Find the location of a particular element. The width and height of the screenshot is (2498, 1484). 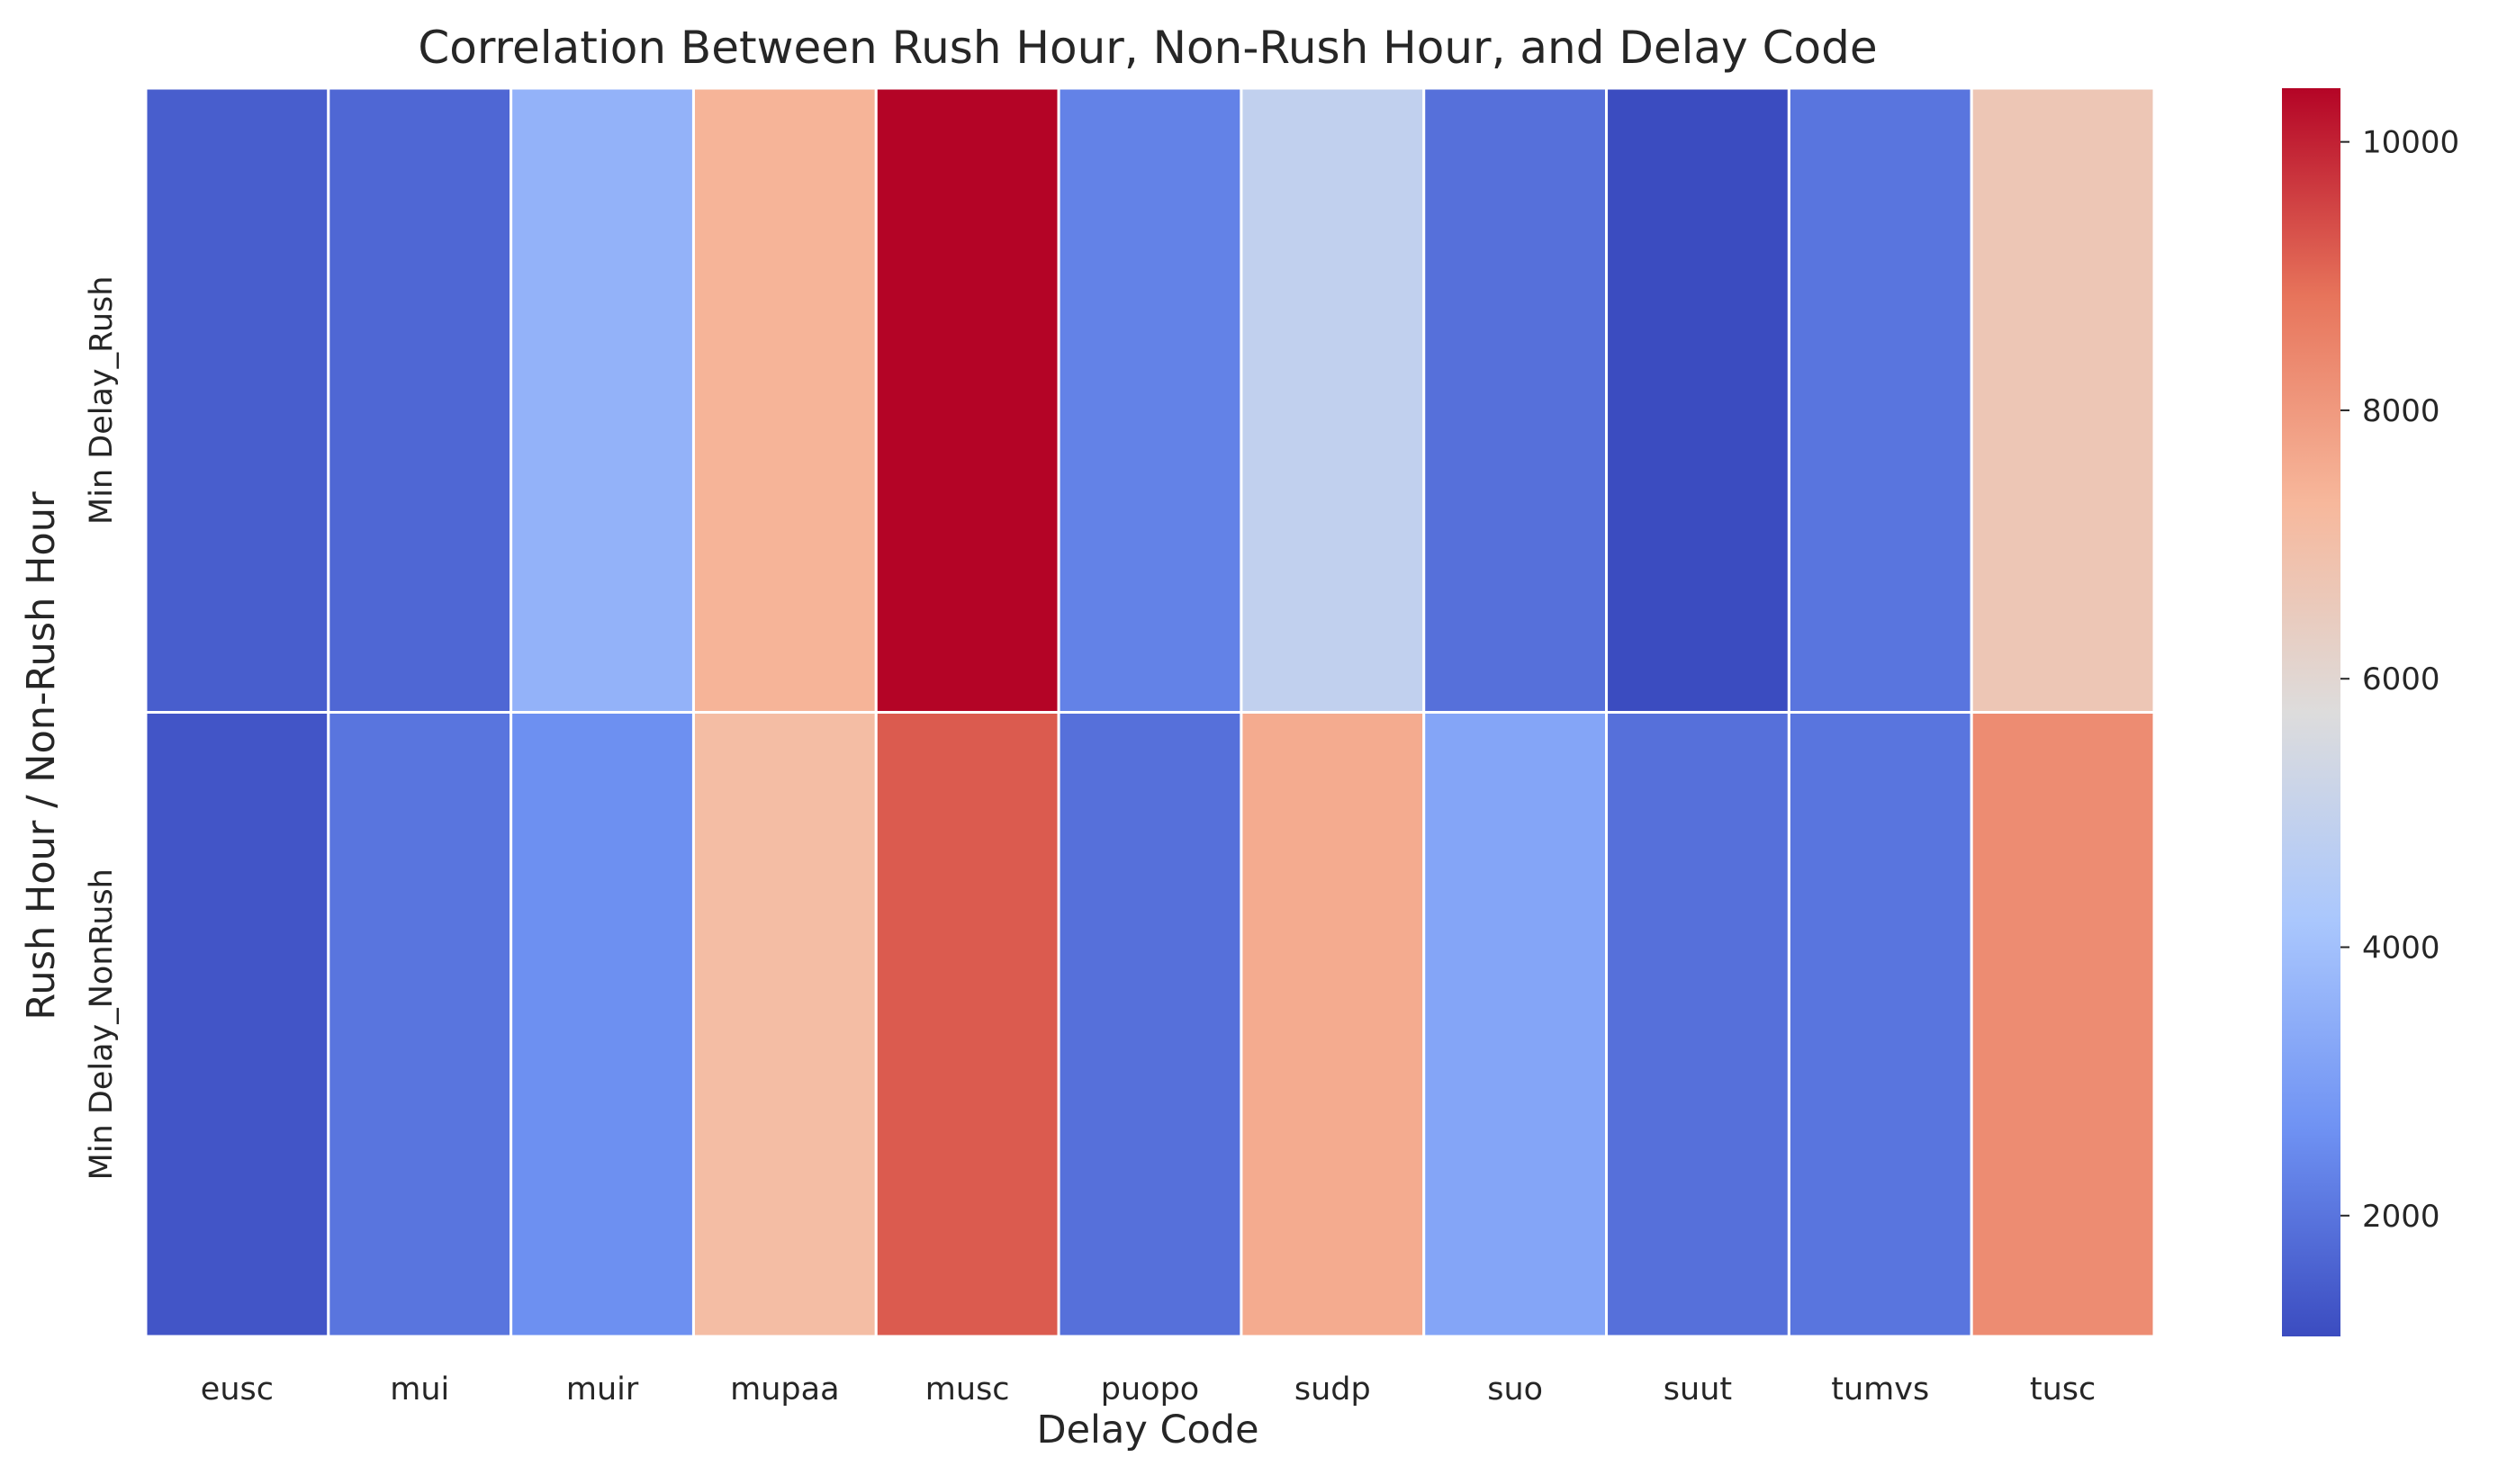

y-tick-labels: Min Delay_Rush Min Delay_NonRush is located at coordinates (102, 729).